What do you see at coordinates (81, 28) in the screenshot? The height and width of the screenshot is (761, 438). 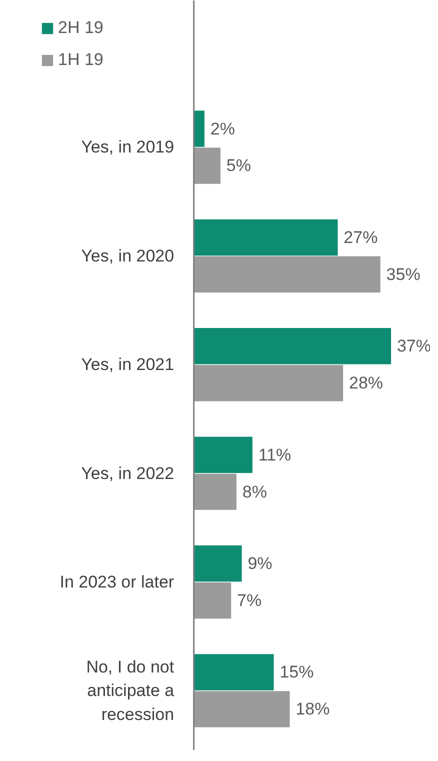 I see `legend-label: 2H 19` at bounding box center [81, 28].